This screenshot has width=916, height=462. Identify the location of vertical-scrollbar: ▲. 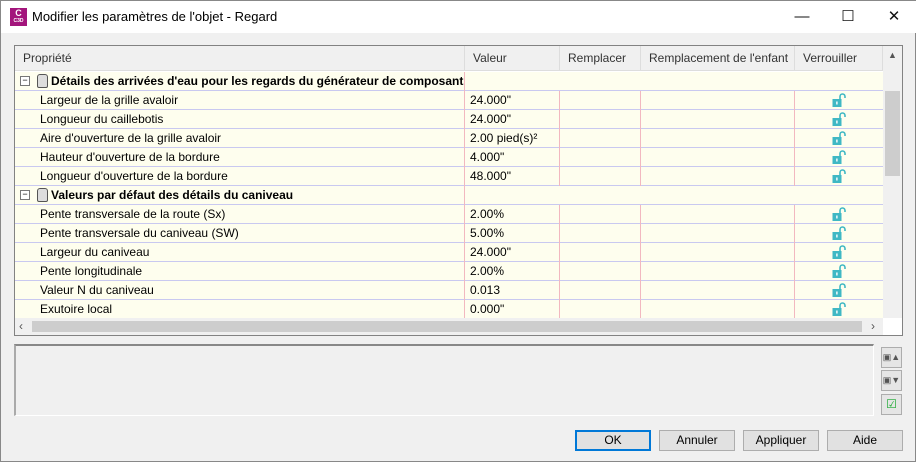
(892, 182).